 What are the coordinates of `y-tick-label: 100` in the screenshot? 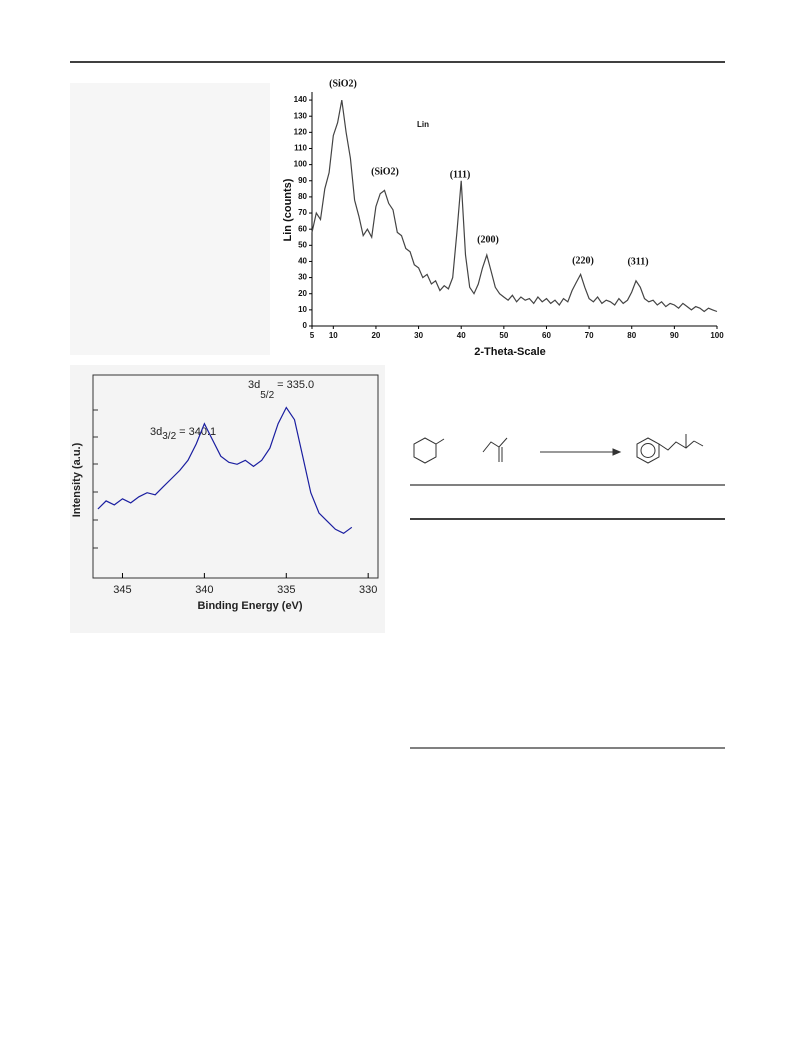 It's located at (301, 164).